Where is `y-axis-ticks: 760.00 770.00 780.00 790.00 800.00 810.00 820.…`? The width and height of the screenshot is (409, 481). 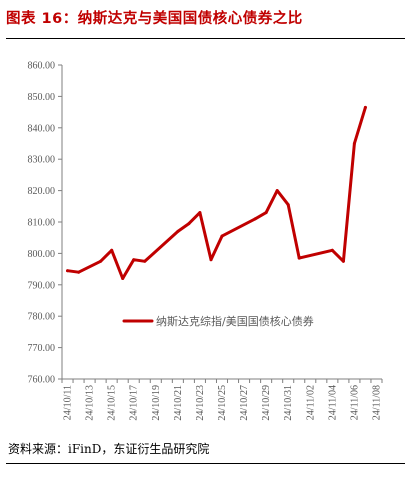
y-axis-ticks: 760.00 770.00 780.00 790.00 800.00 810.00 820.… is located at coordinates (45, 223).